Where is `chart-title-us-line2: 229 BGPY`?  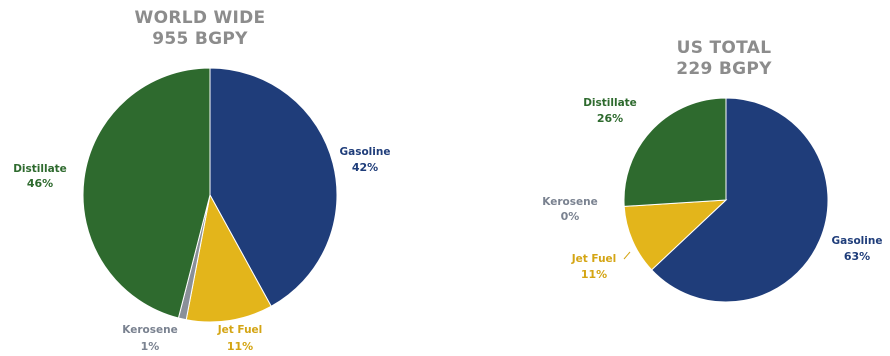
chart-title-us-line2: 229 BGPY is located at coordinates (724, 69).